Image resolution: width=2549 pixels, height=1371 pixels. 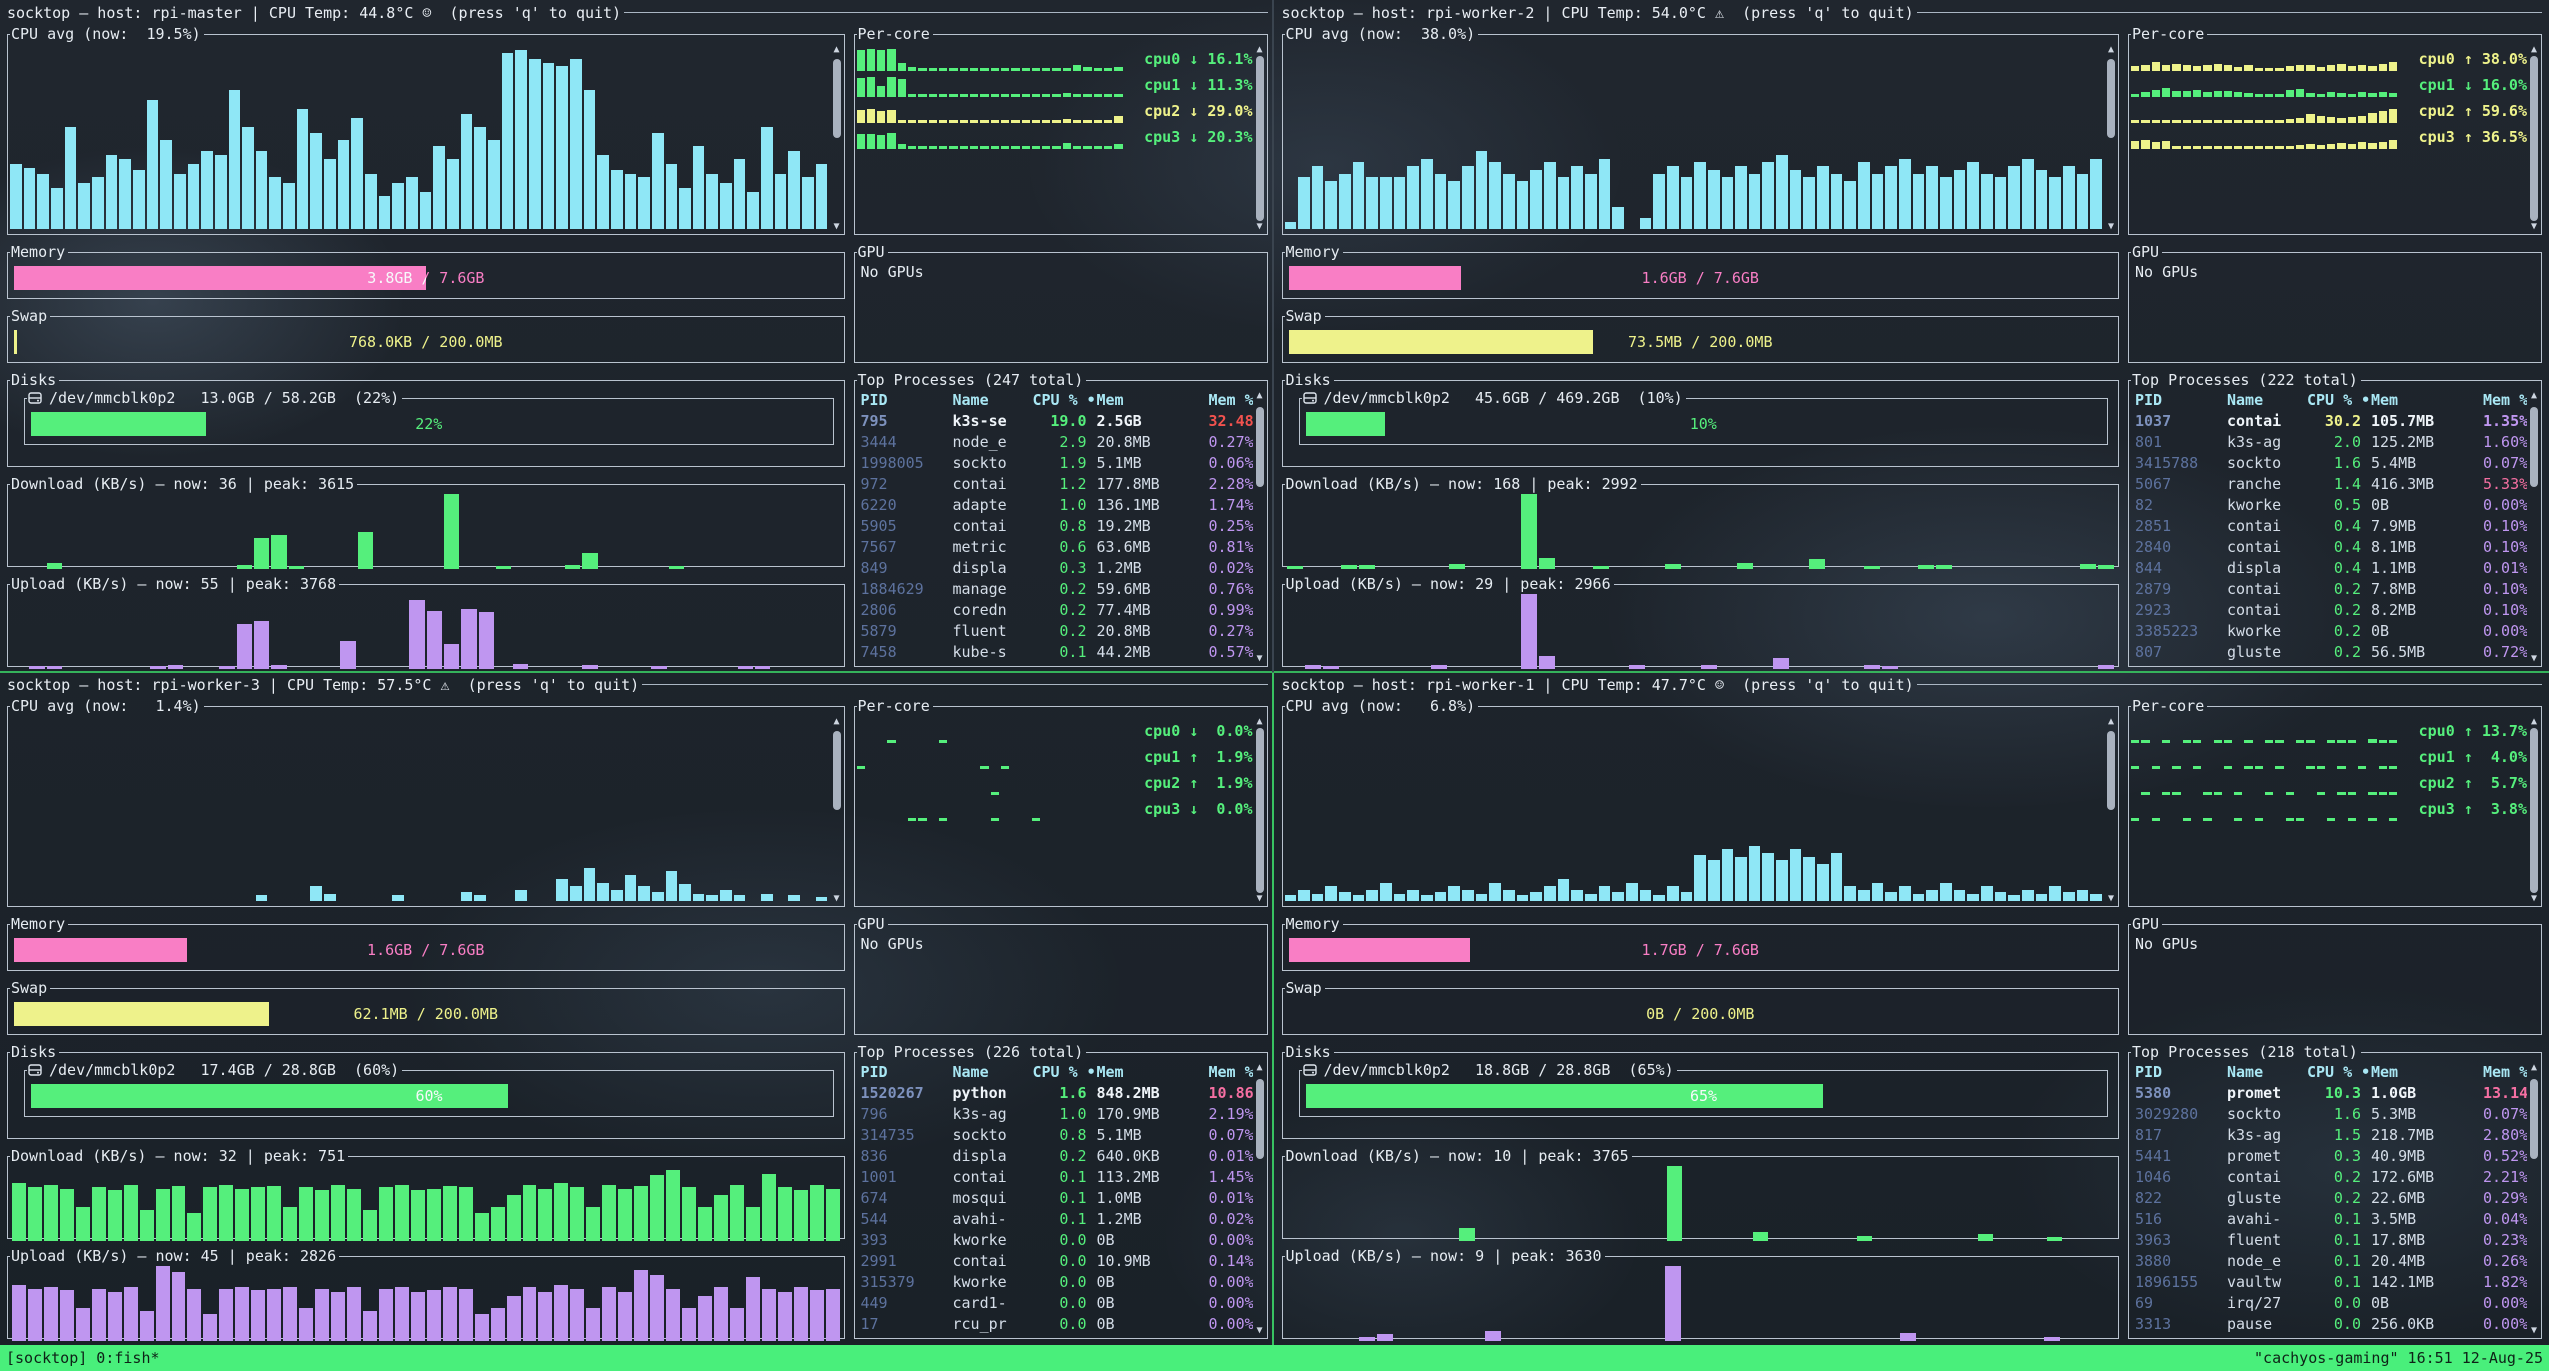 What do you see at coordinates (1057, 1303) in the screenshot?
I see `process-row: 449 card1- 0.0 0B 0.00%` at bounding box center [1057, 1303].